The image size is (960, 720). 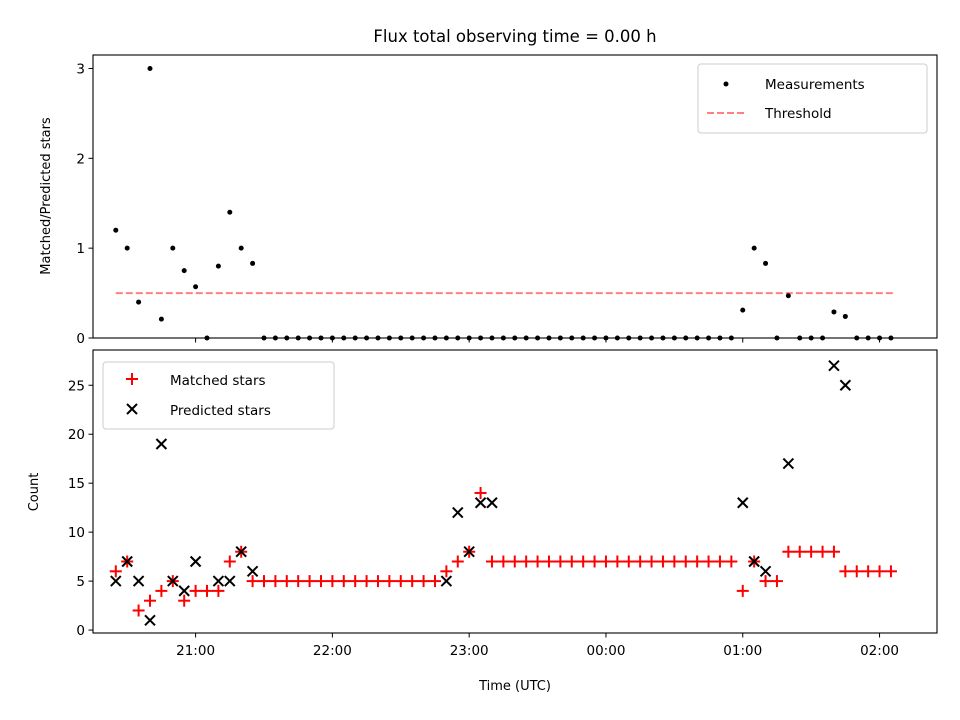 I want to click on count-y-tick-label: 15, so click(x=76, y=484).